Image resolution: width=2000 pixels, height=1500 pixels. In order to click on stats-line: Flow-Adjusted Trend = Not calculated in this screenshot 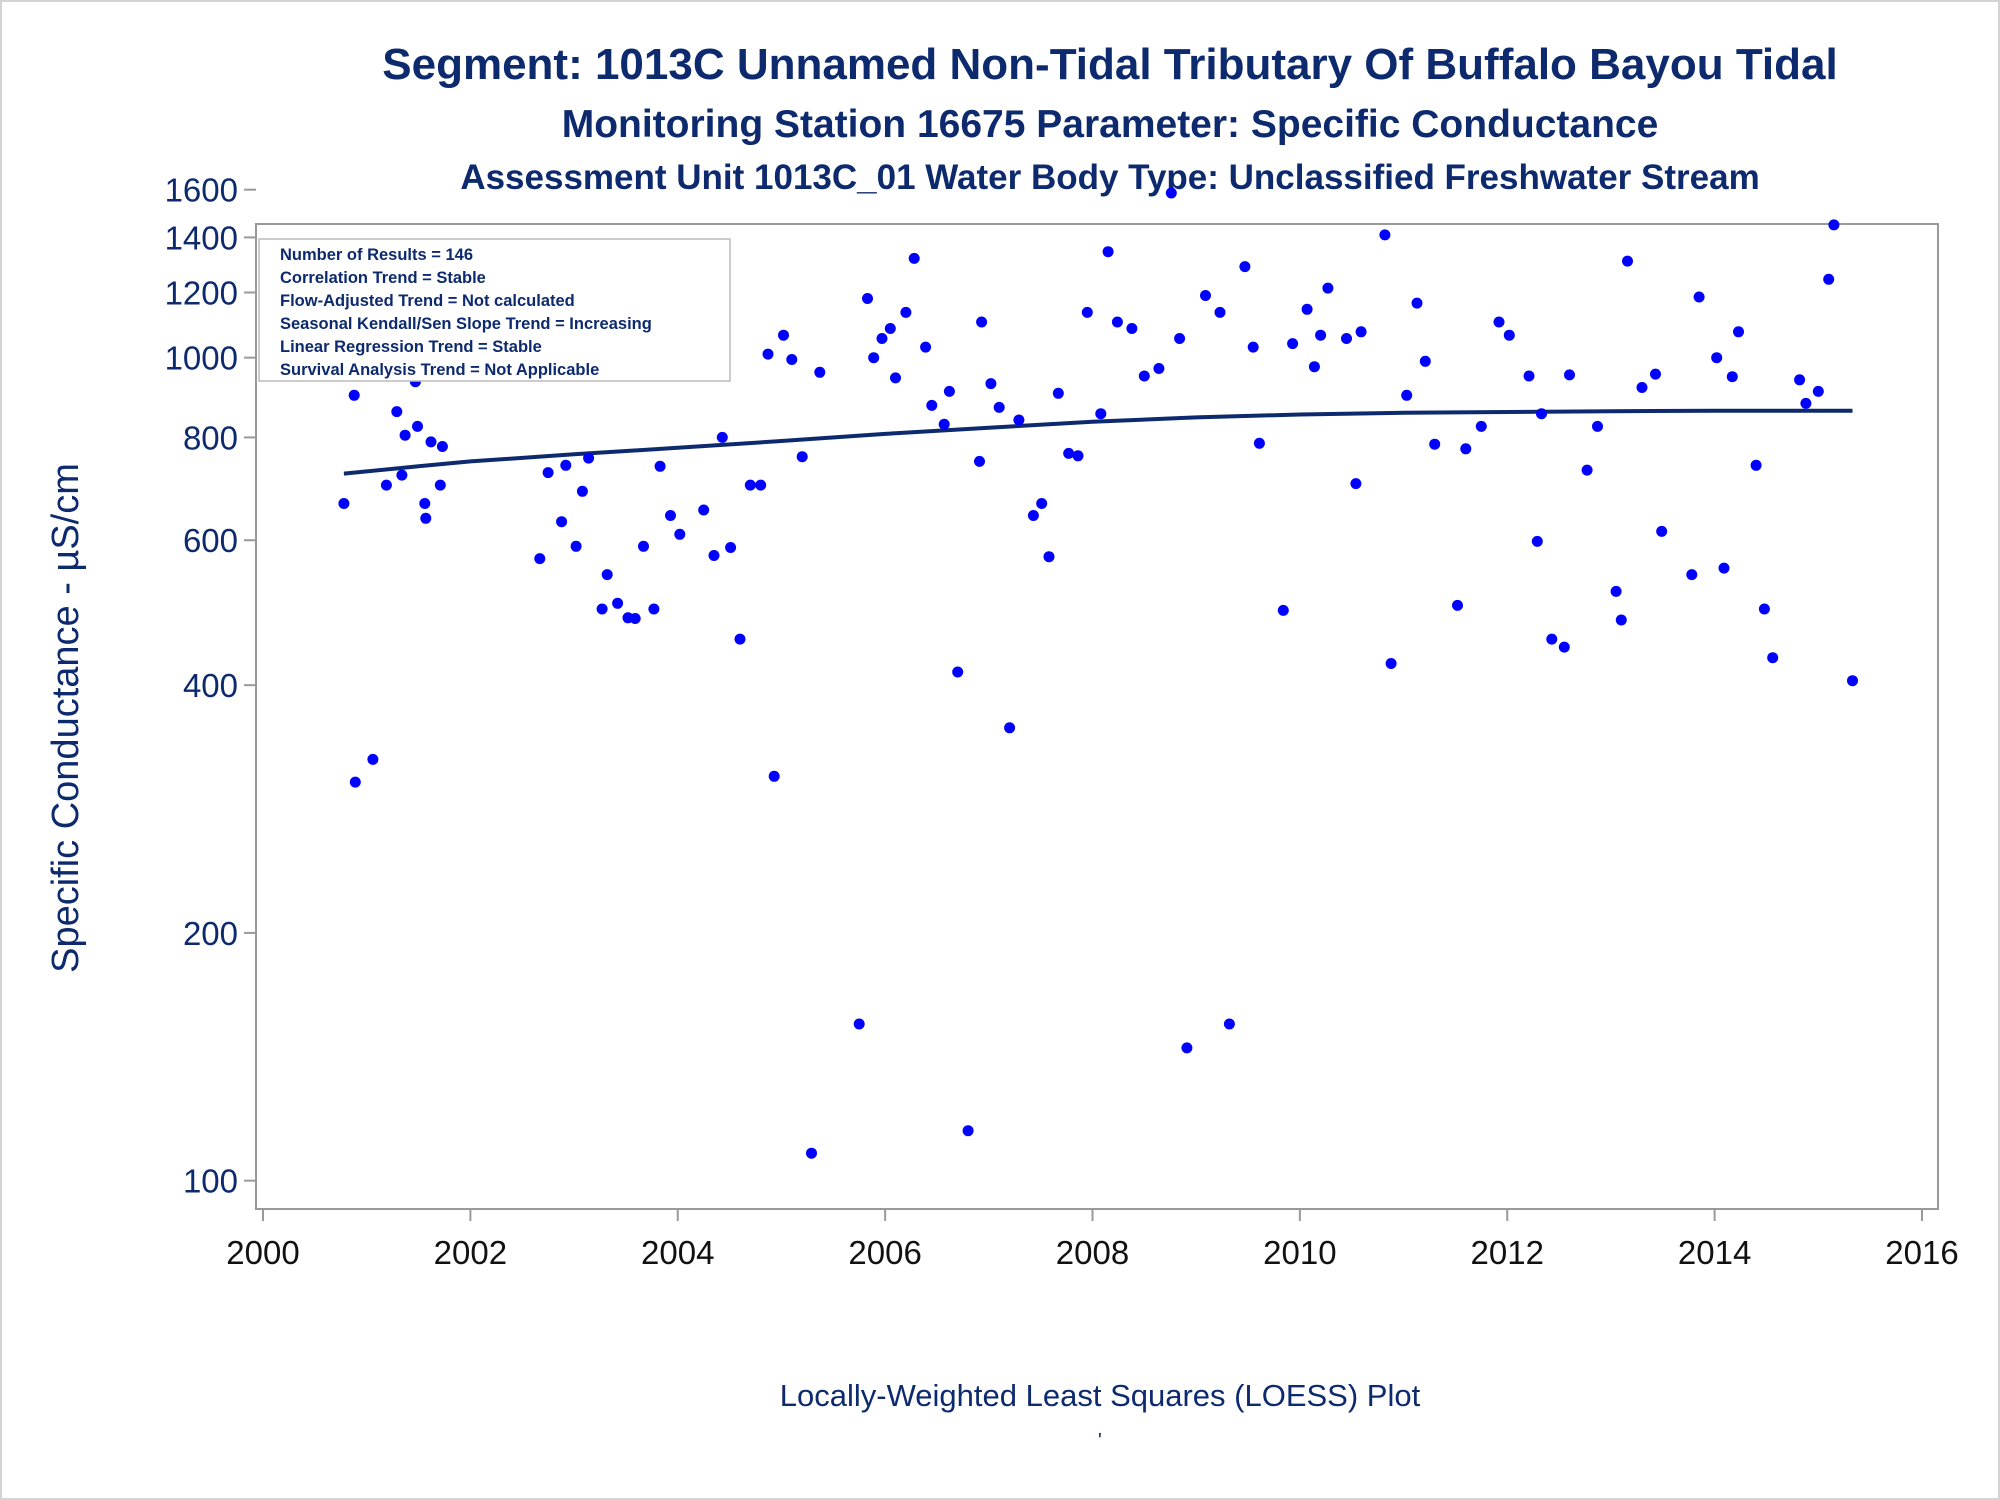, I will do `click(427, 301)`.